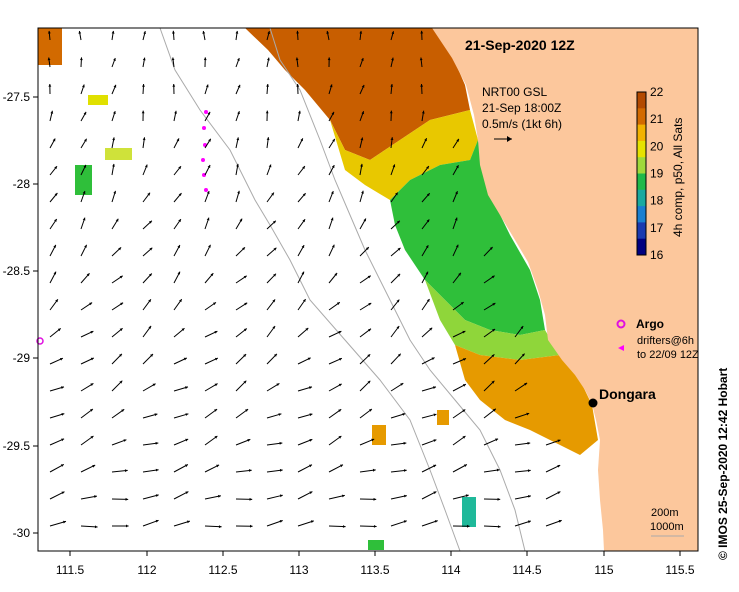 This screenshot has height=592, width=739. I want to click on credit-text: © IMOS 25-Sep-2020 12:42 Hobart, so click(723, 464).